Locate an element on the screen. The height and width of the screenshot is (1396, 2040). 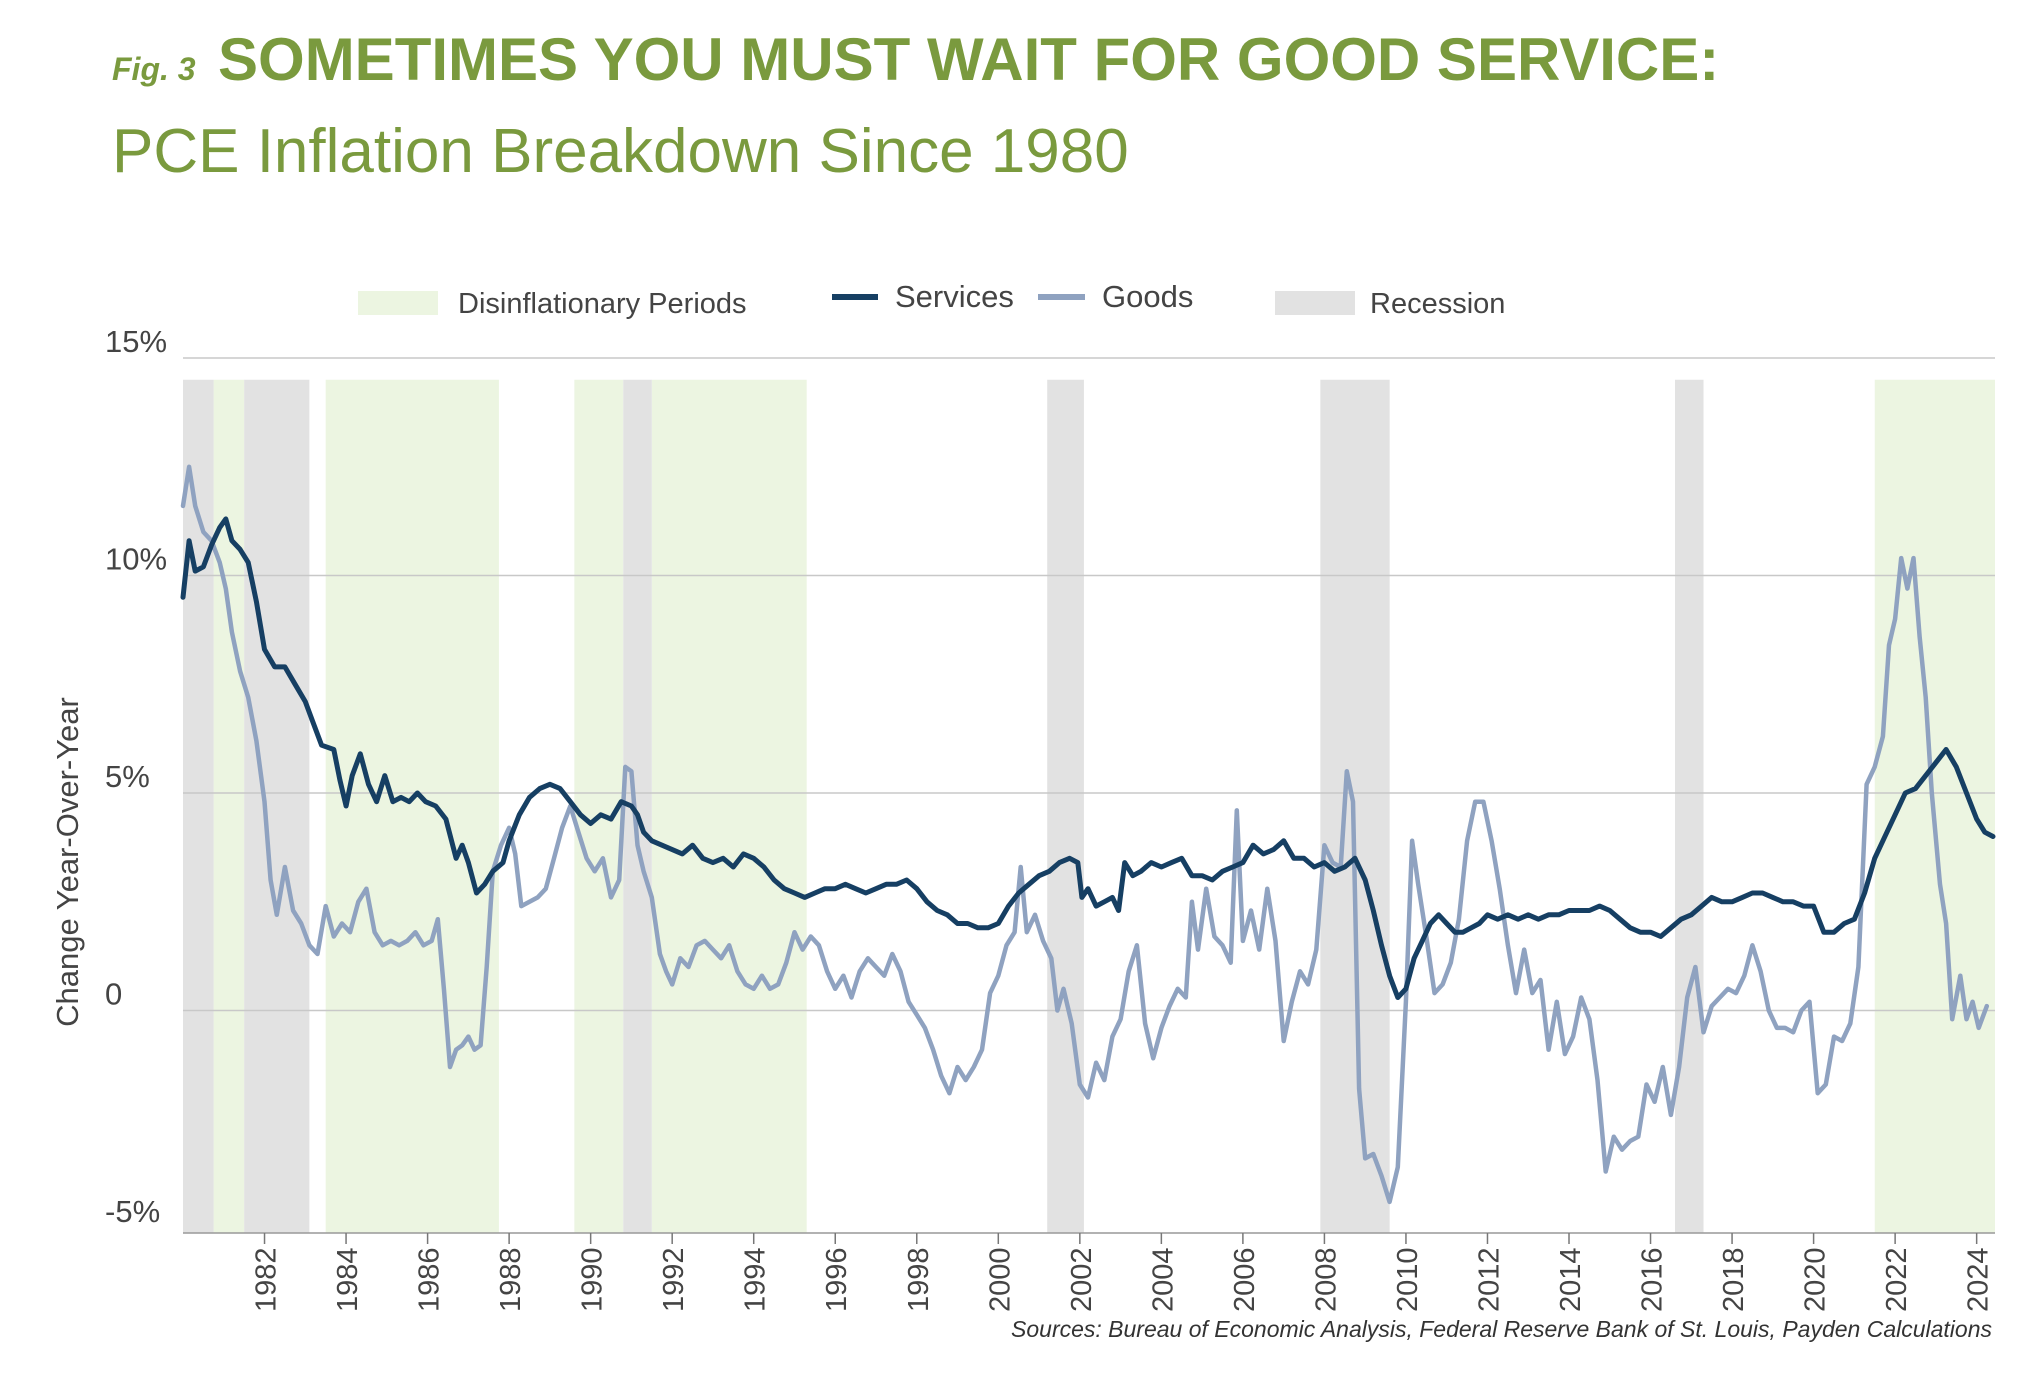
x-tick-label: 1990 is located at coordinates (593, 1279).